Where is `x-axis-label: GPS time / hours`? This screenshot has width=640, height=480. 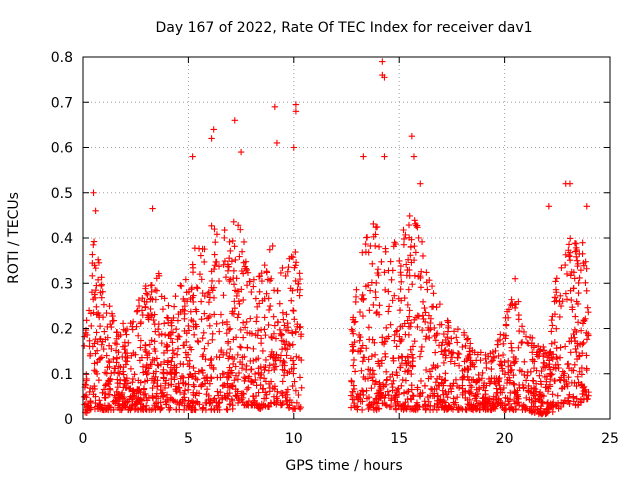 x-axis-label: GPS time / hours is located at coordinates (343, 466).